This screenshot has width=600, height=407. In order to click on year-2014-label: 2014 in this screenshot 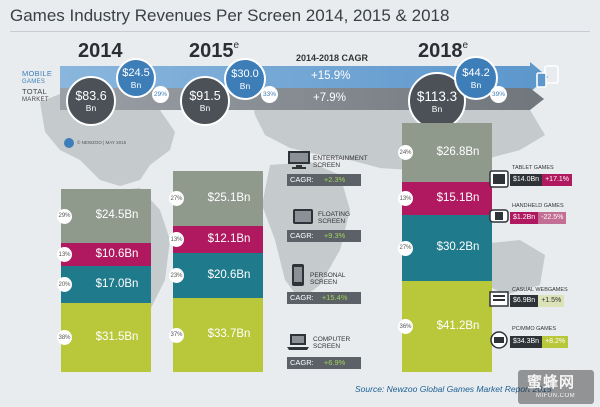, I will do `click(100, 51)`.